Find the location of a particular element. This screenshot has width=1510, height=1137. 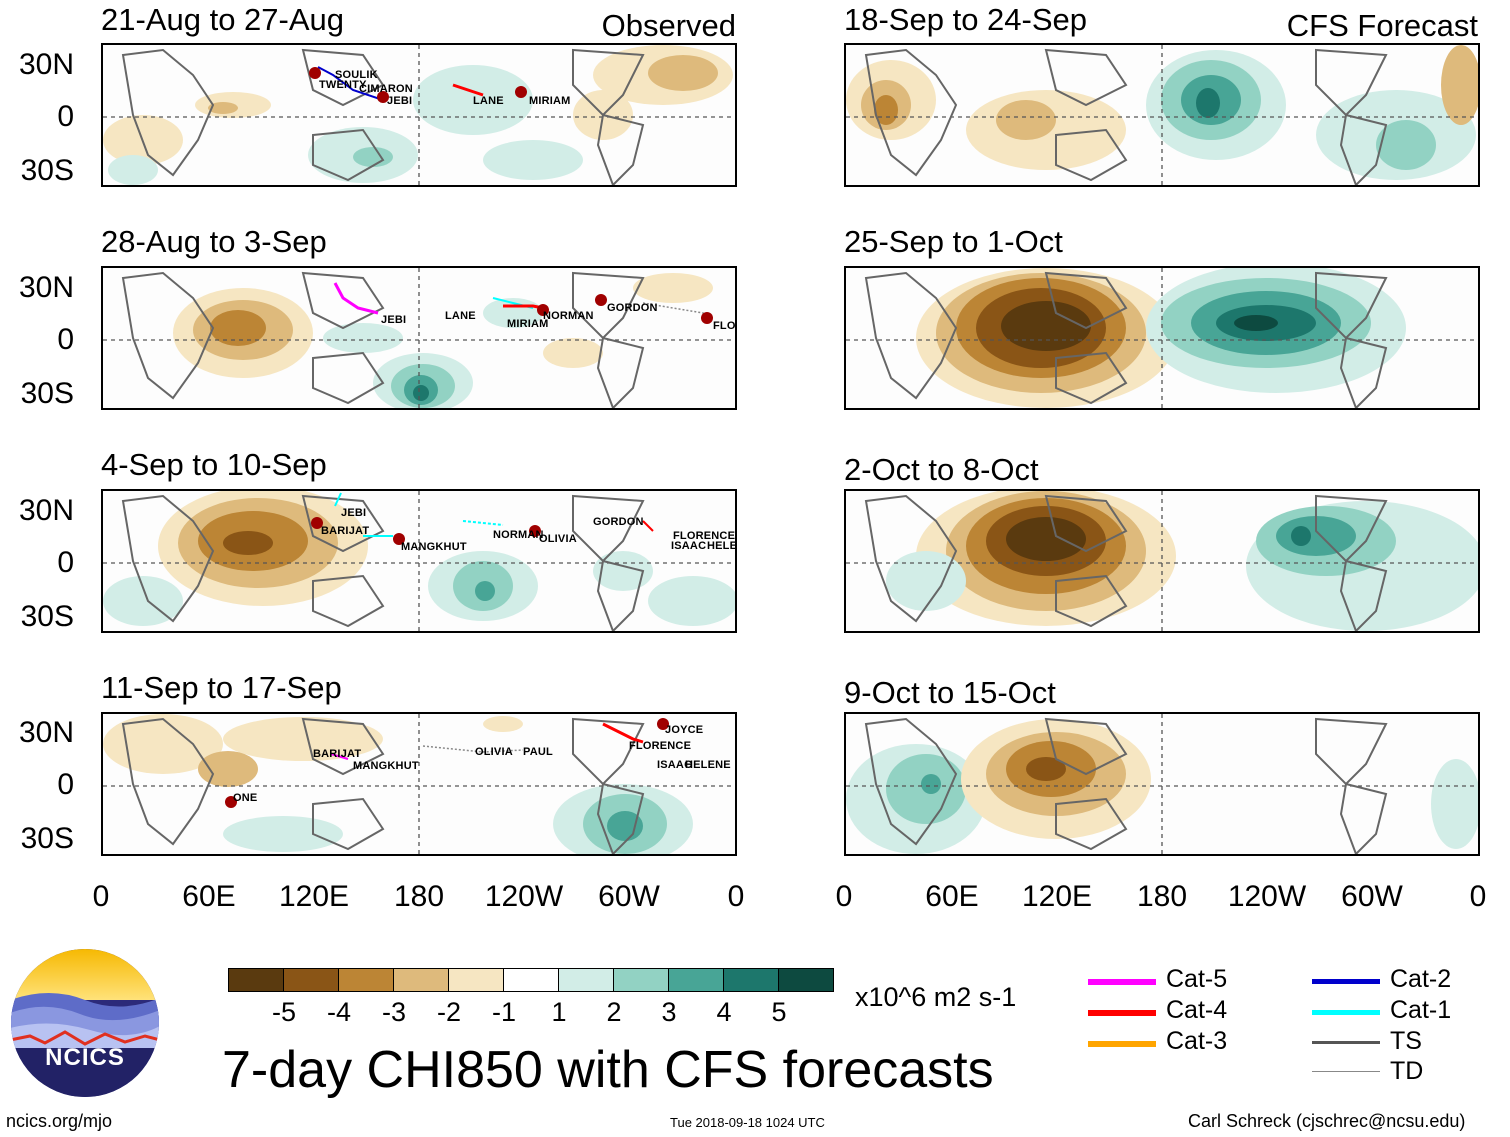

storm-label: HELENE is located at coordinates (708, 765).